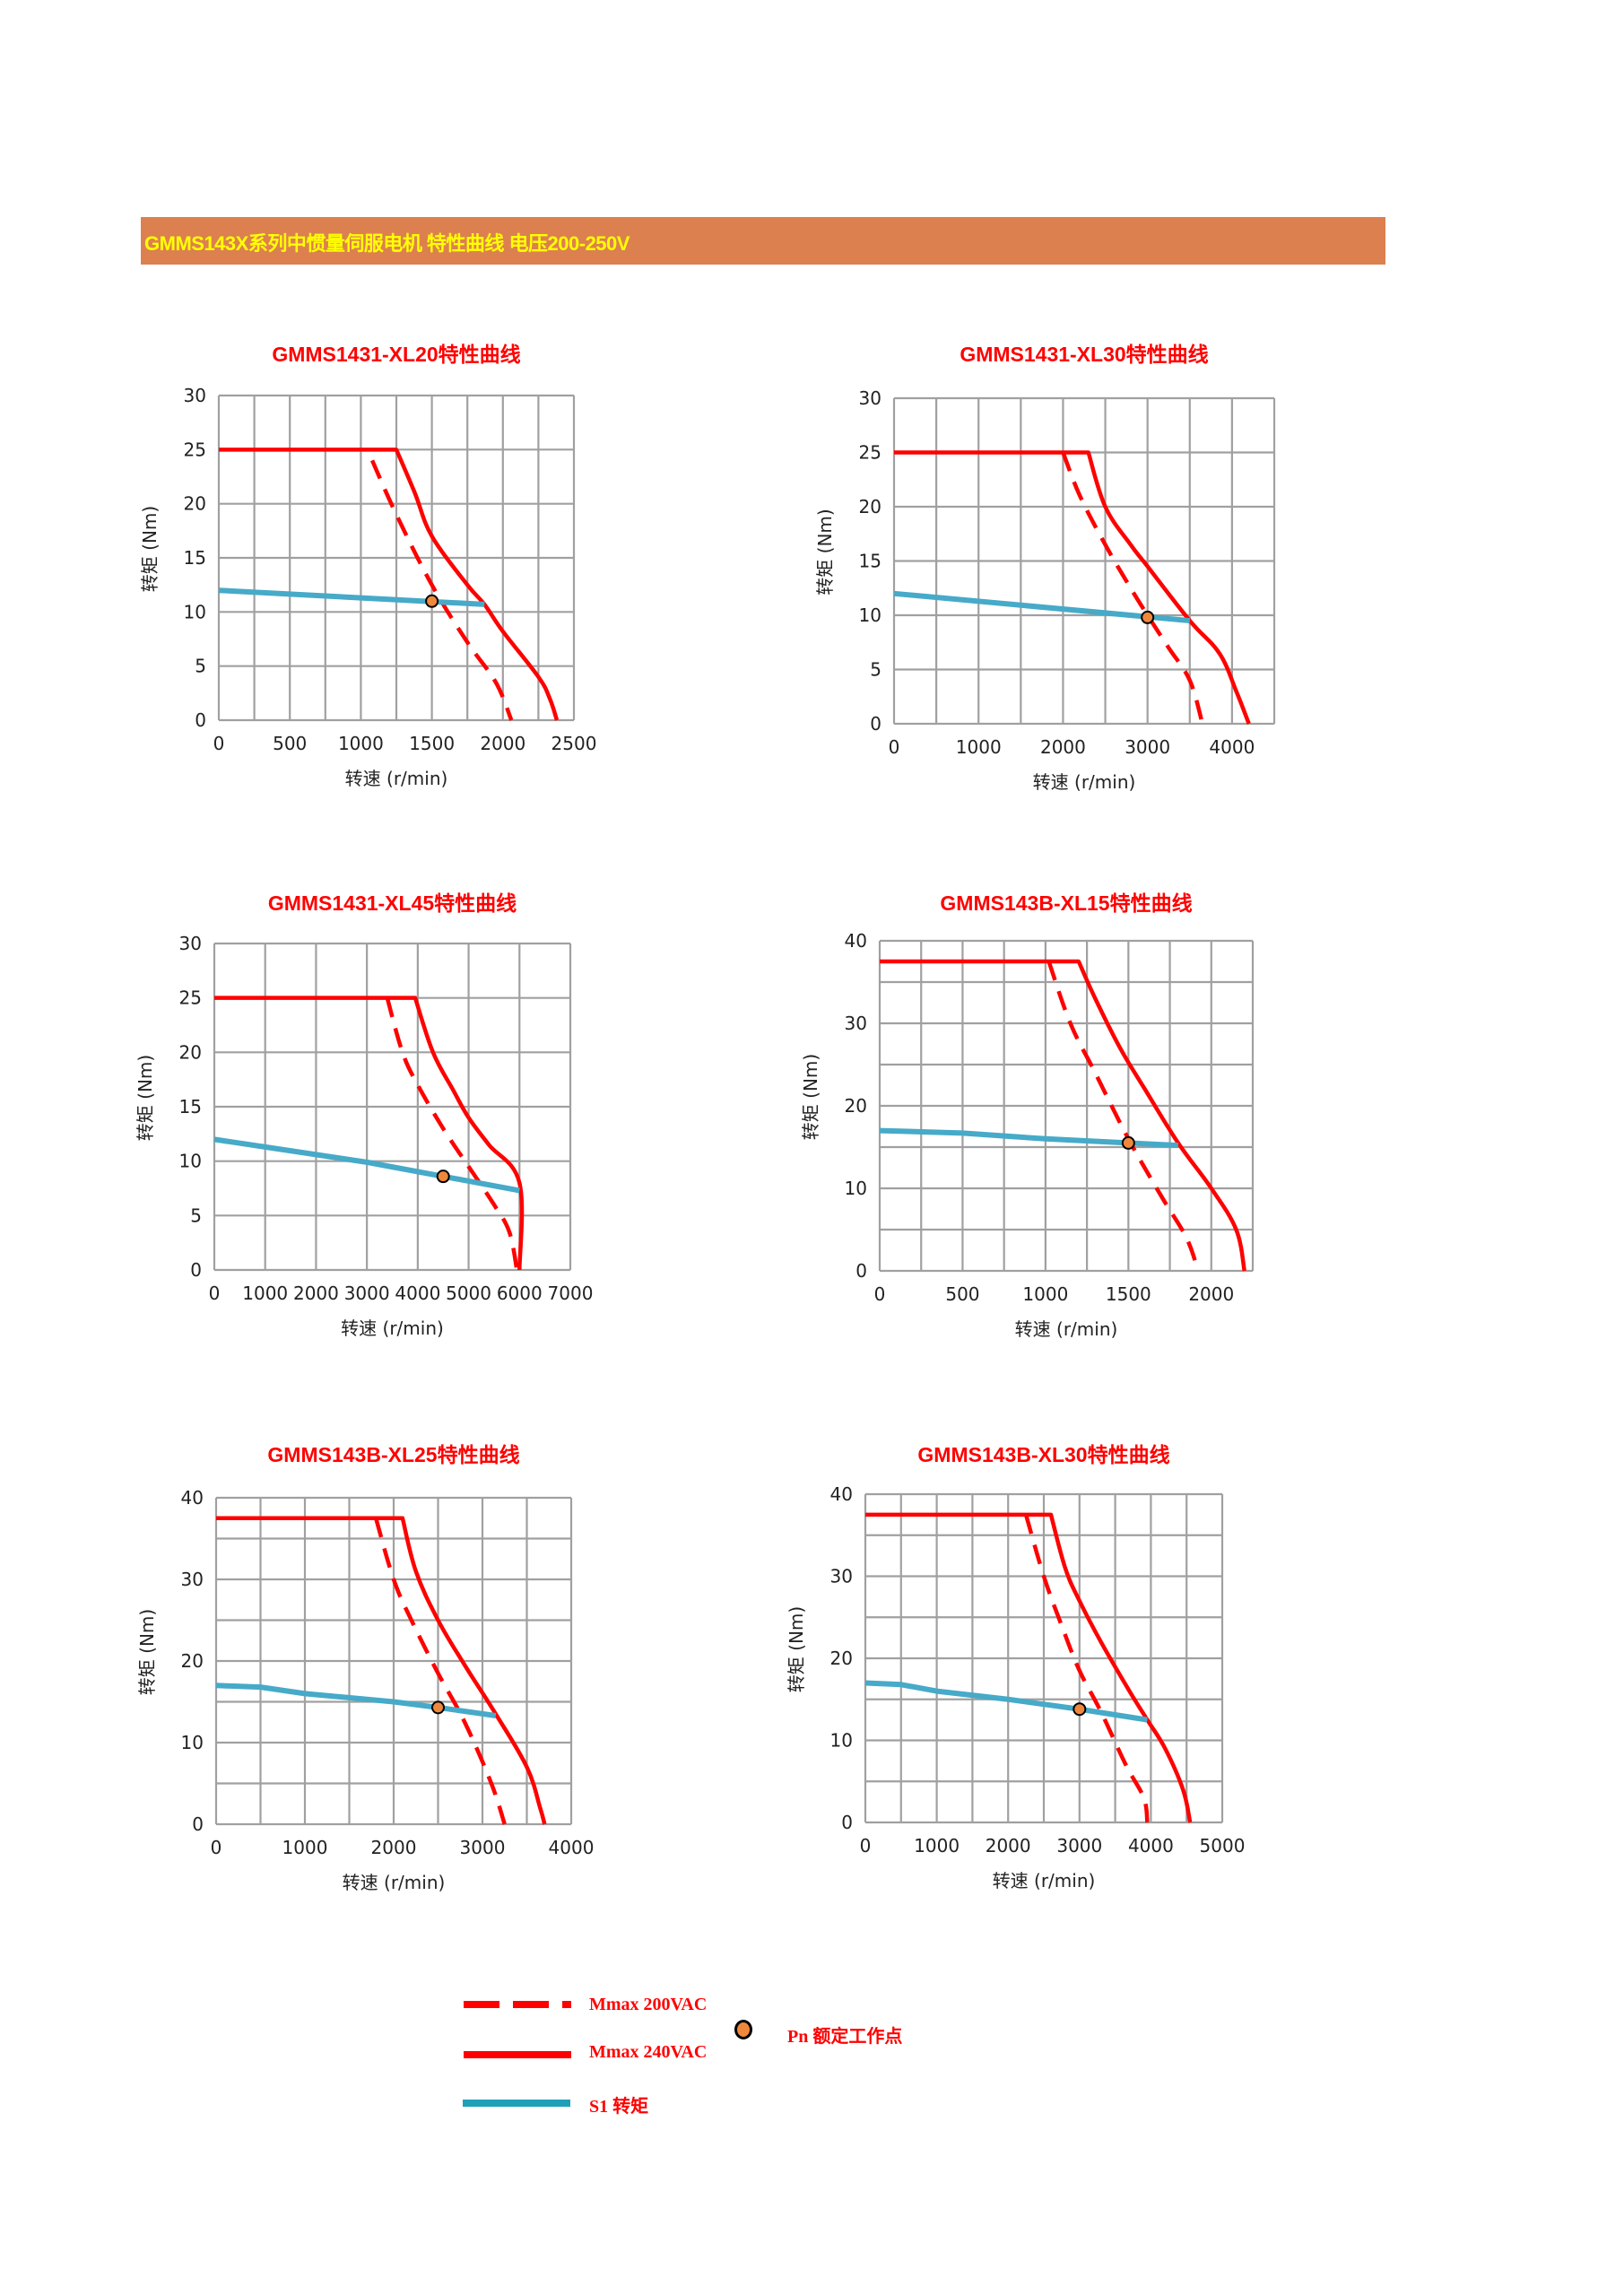  I want to click on legend-mmax-200-label: Mmax 200VAC, so click(648, 2004).